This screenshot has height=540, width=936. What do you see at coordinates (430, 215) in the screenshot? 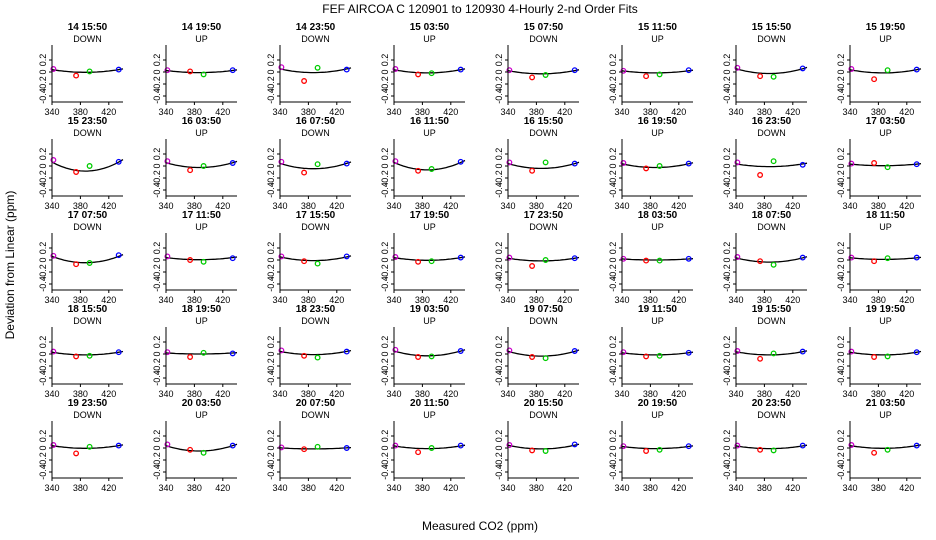
I see `panel-title: 17 19:50` at bounding box center [430, 215].